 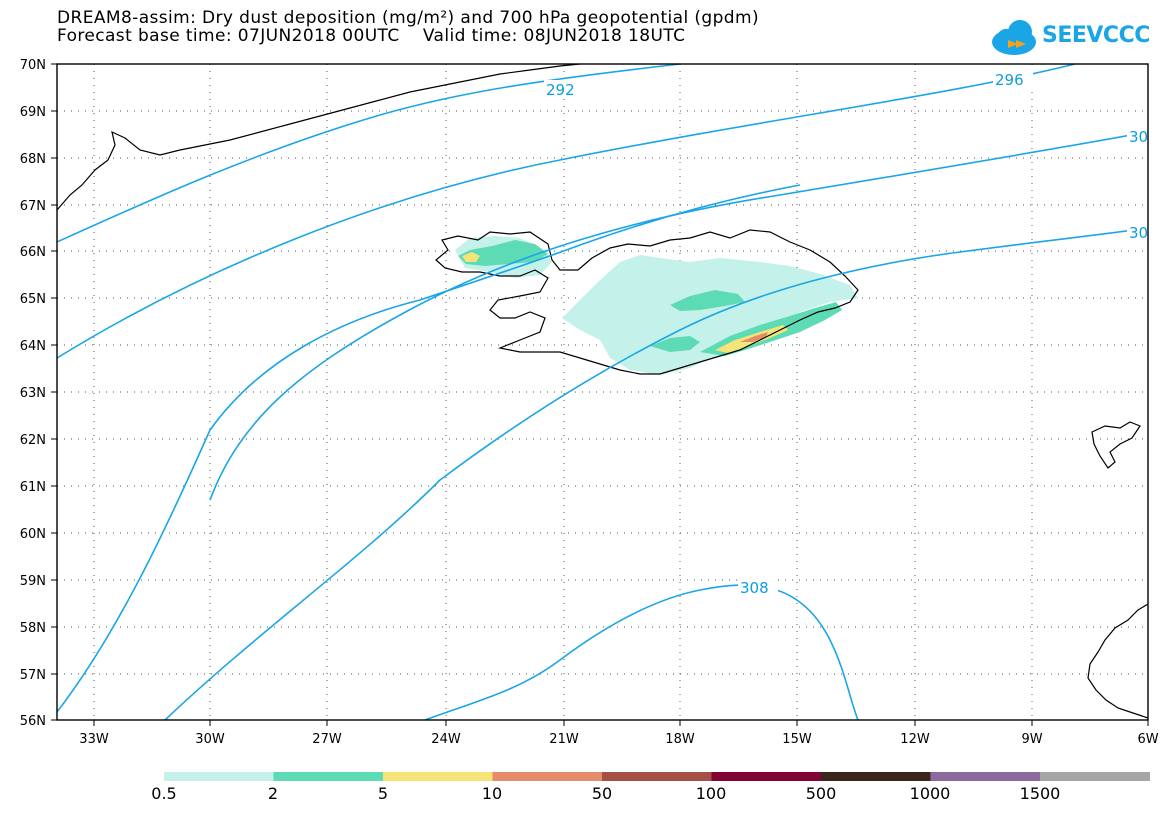 I want to click on seevccc-logo, so click(x=1014, y=37).